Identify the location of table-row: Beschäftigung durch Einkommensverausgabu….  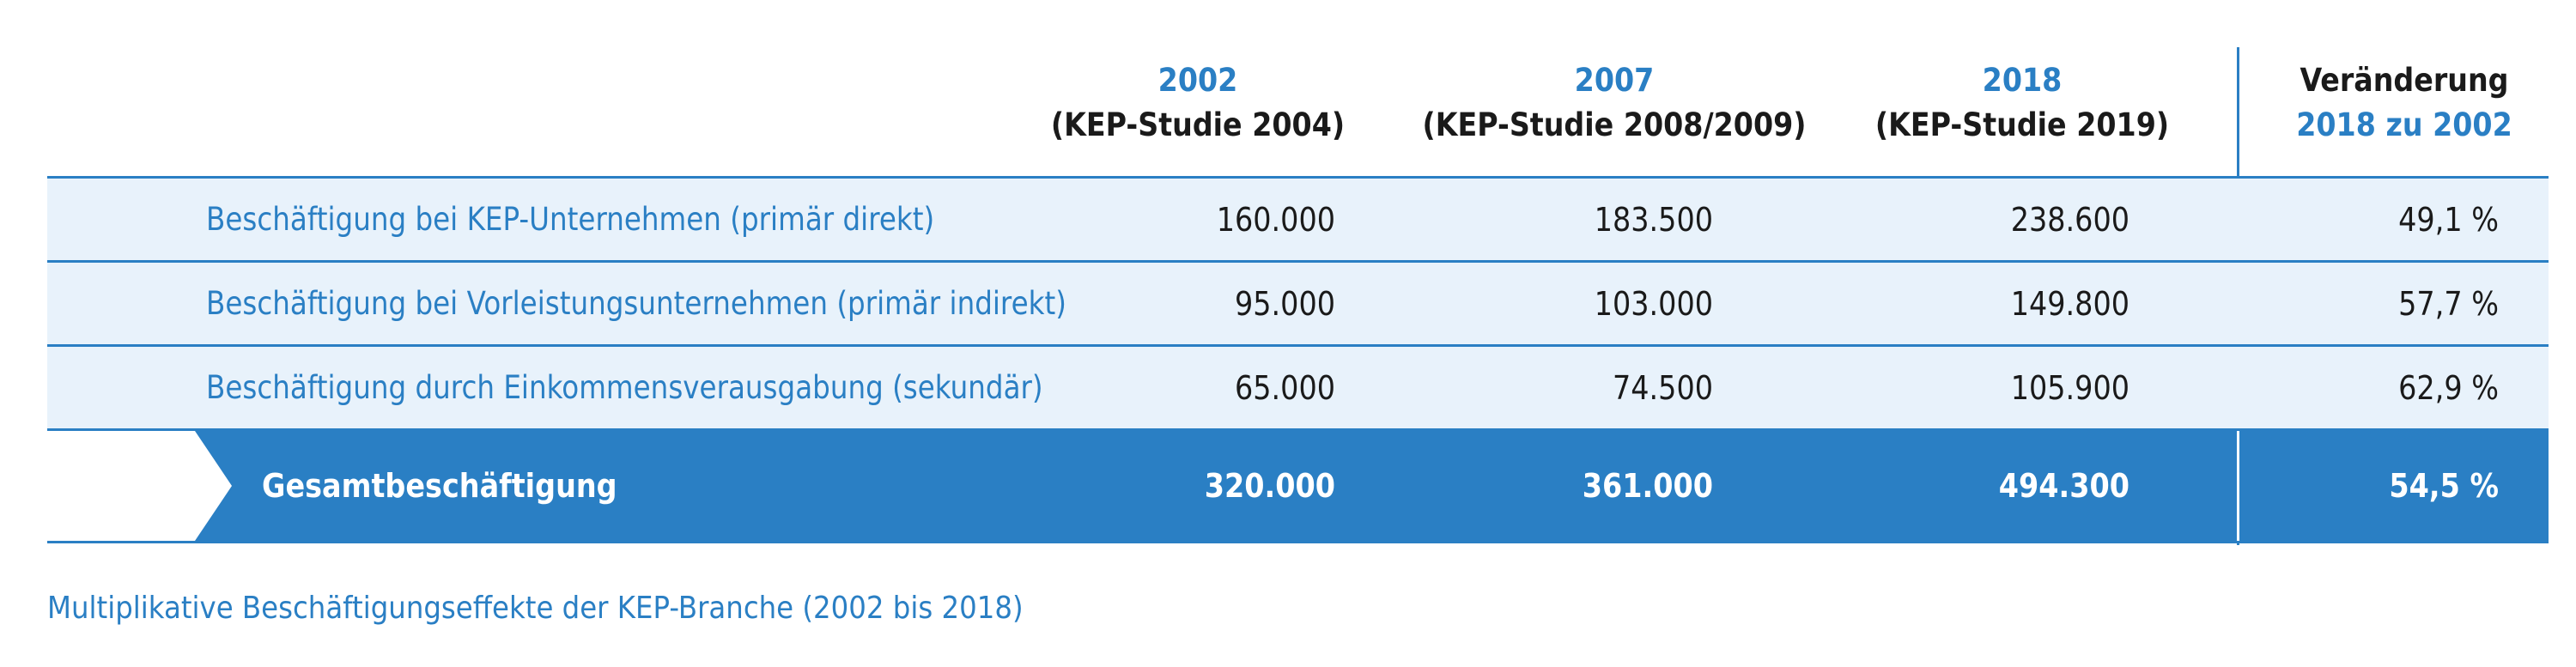
(1298, 389).